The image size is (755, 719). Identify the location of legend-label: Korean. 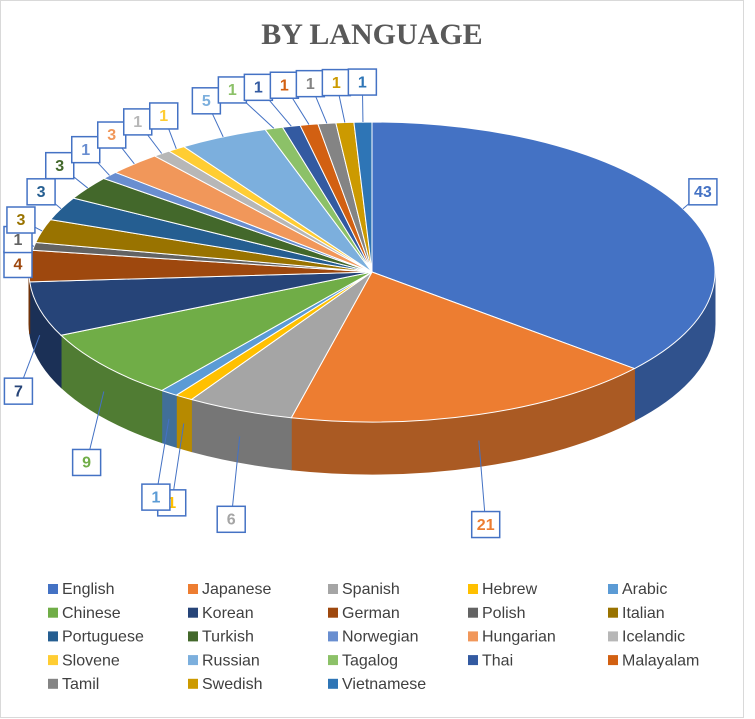
(228, 613).